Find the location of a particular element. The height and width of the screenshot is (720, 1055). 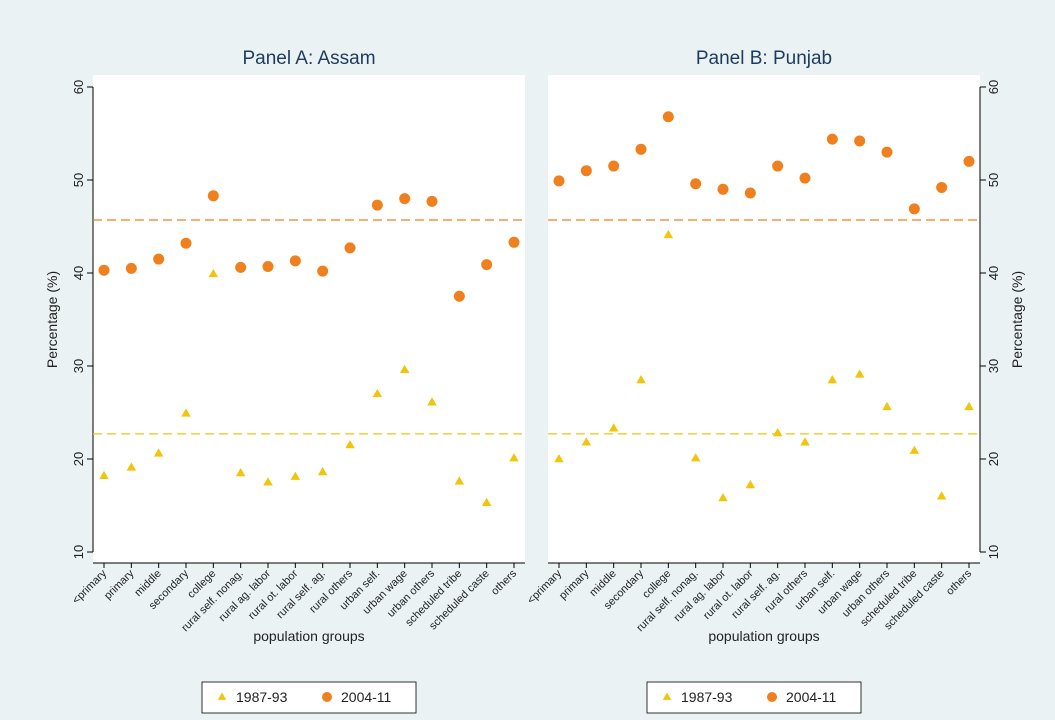

panel-title: Panel B: Punjab is located at coordinates (764, 58).